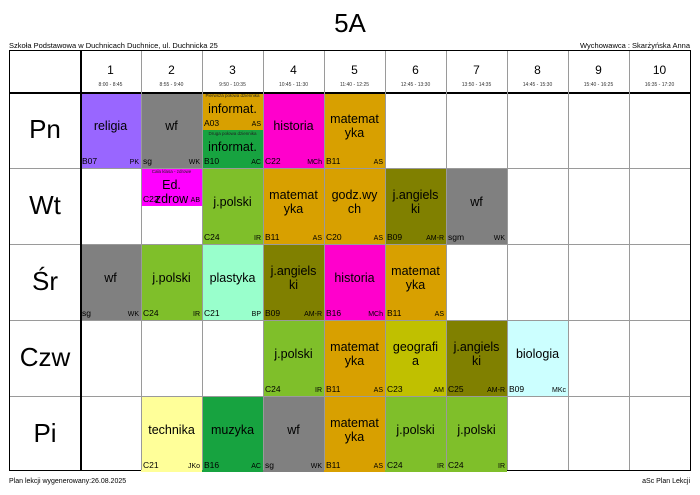 The height and width of the screenshot is (495, 700). Describe the element at coordinates (110, 85) in the screenshot. I see `period-time: 8:00 - 8:45` at that location.